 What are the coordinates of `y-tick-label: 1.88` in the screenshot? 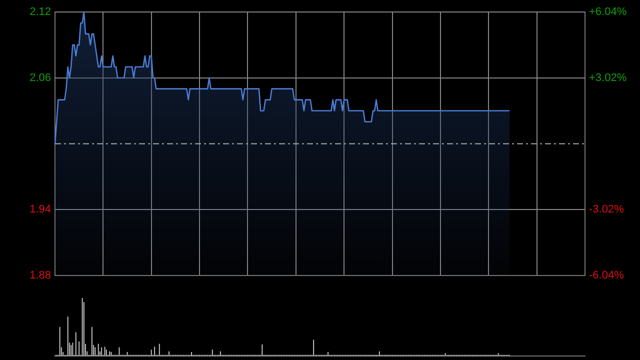 It's located at (40, 275).